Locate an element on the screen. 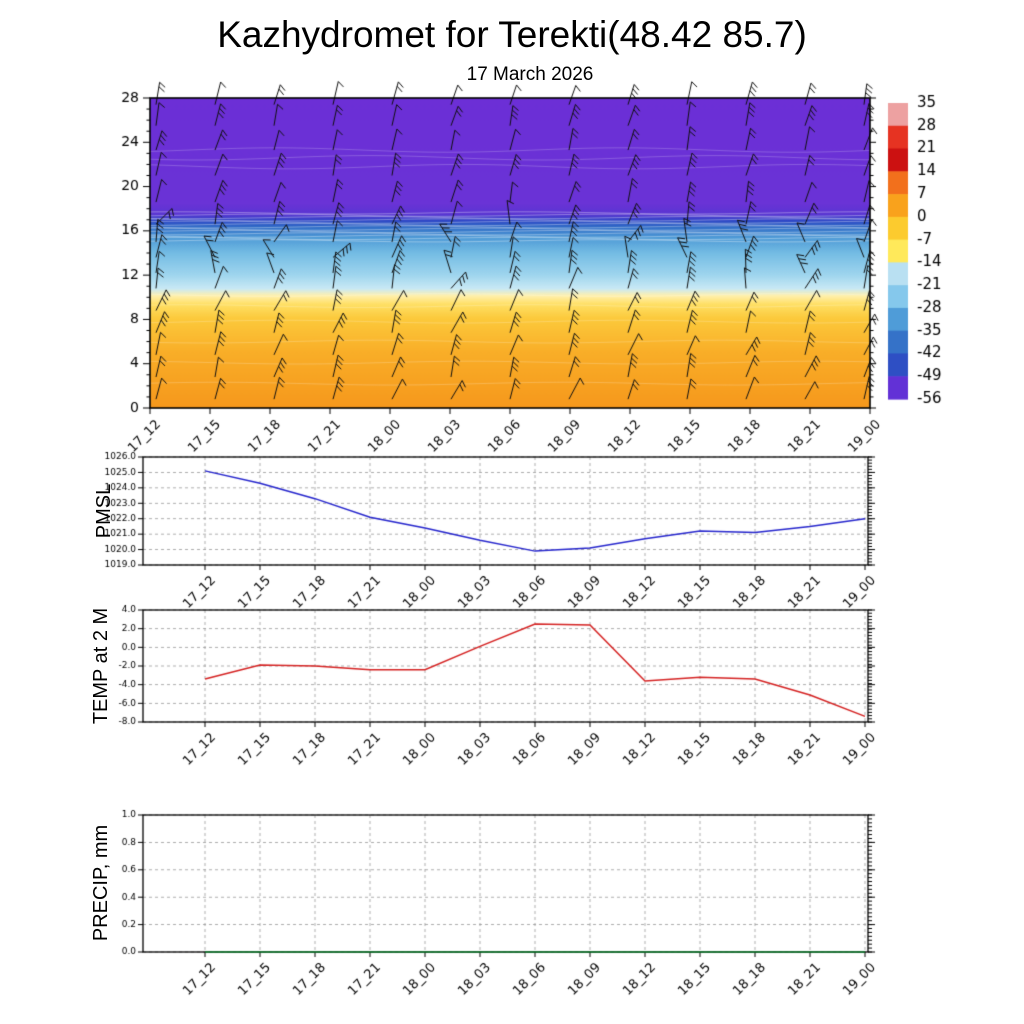 Image resolution: width=1024 pixels, height=1024 pixels. precip-axis-label: PRECIP, mm is located at coordinates (101, 883).